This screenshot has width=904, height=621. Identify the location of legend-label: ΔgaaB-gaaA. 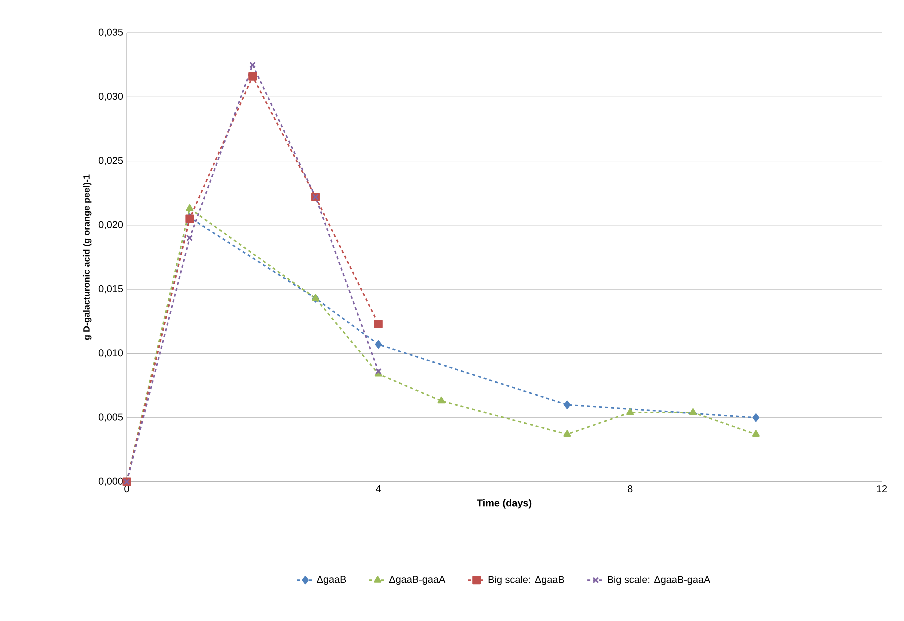
(417, 581).